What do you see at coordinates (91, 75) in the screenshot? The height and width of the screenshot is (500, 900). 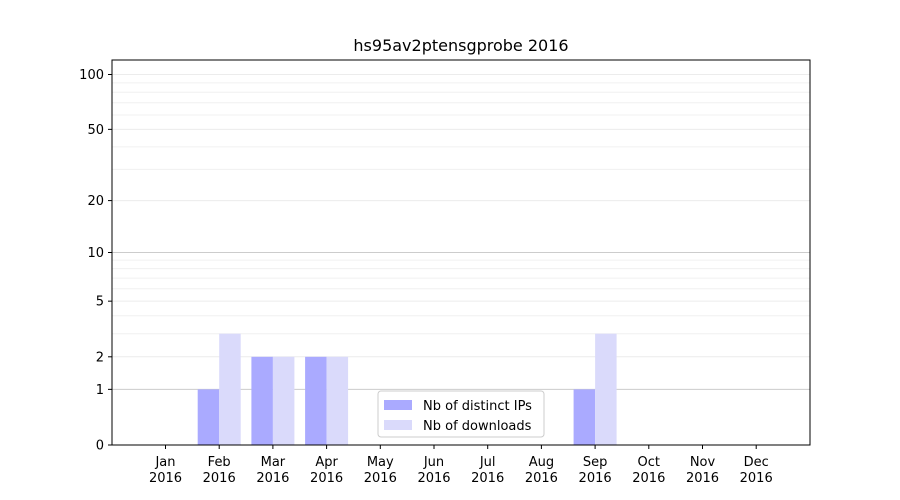 I see `y-tick-label: 100` at bounding box center [91, 75].